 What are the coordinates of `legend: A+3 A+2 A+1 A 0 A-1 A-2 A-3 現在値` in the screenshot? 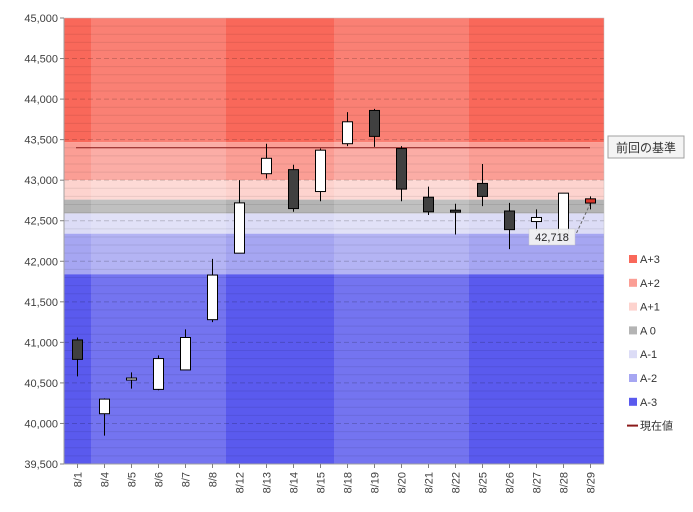 It's located at (650, 343).